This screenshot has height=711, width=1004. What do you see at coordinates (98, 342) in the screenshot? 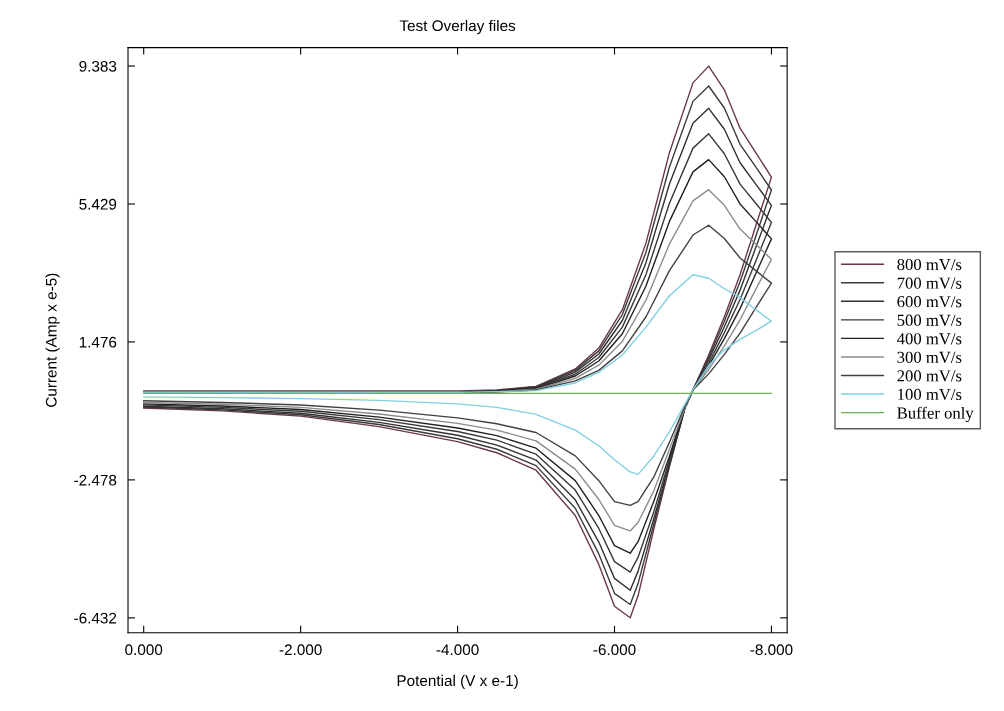
I see `y-tick-label: 1.476` at bounding box center [98, 342].